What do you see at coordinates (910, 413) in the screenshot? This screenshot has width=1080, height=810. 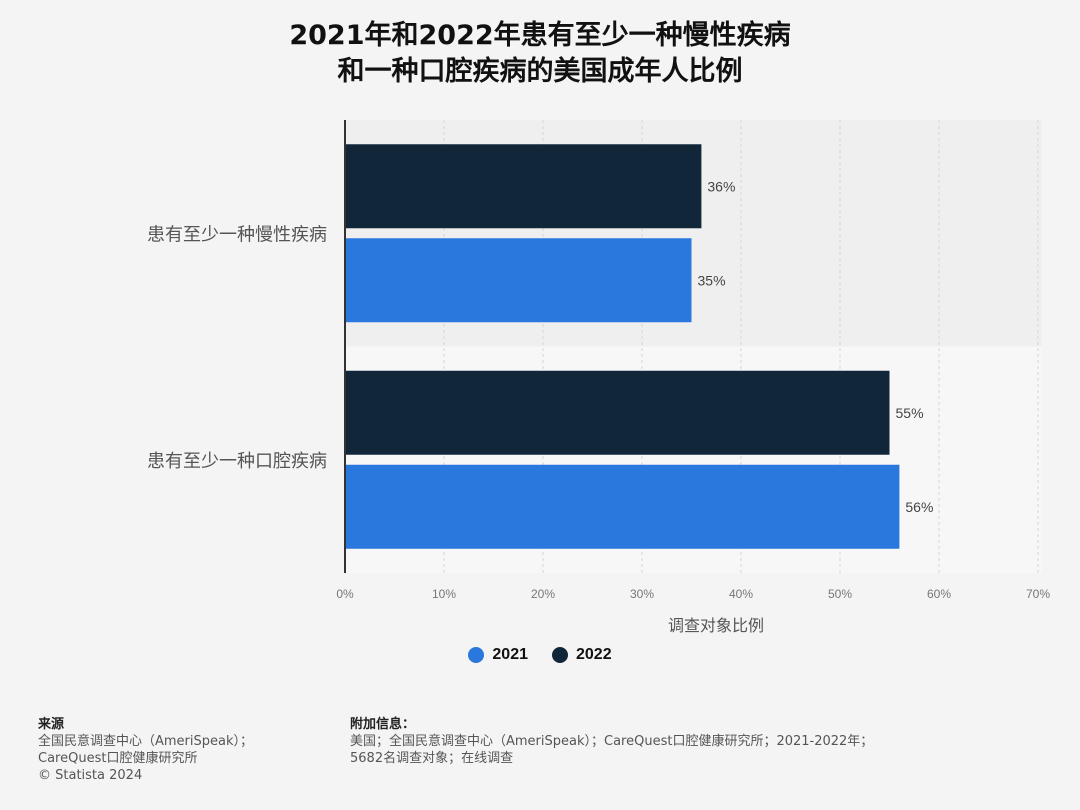 I see `data-label: 55%` at bounding box center [910, 413].